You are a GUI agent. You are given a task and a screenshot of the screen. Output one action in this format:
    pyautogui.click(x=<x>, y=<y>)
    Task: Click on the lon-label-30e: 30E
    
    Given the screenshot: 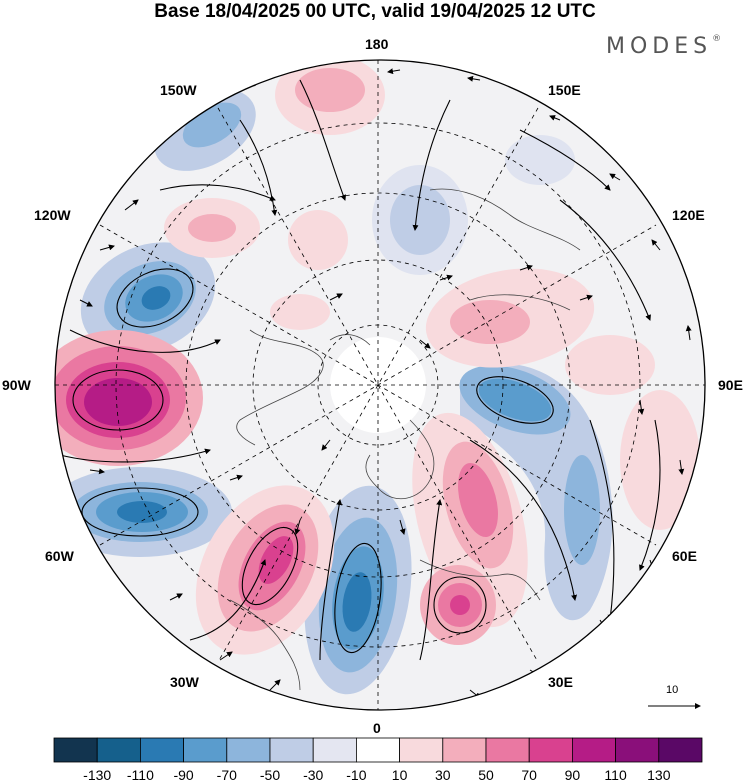 What is the action you would take?
    pyautogui.click(x=560, y=682)
    